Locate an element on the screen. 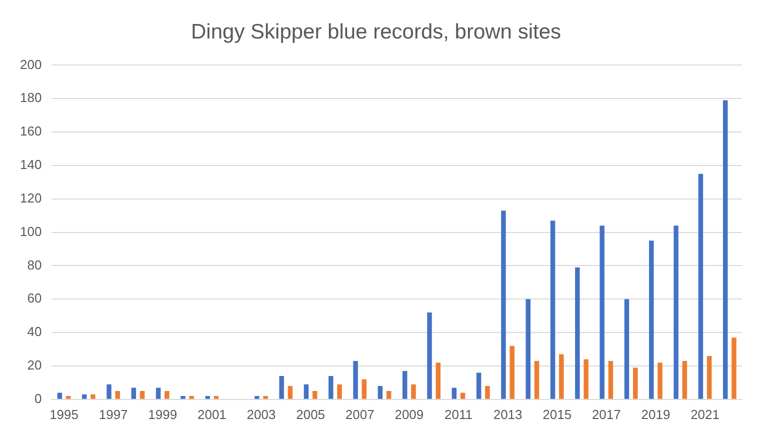 This screenshot has width=762, height=436. x-tick-label: 2001 is located at coordinates (211, 414).